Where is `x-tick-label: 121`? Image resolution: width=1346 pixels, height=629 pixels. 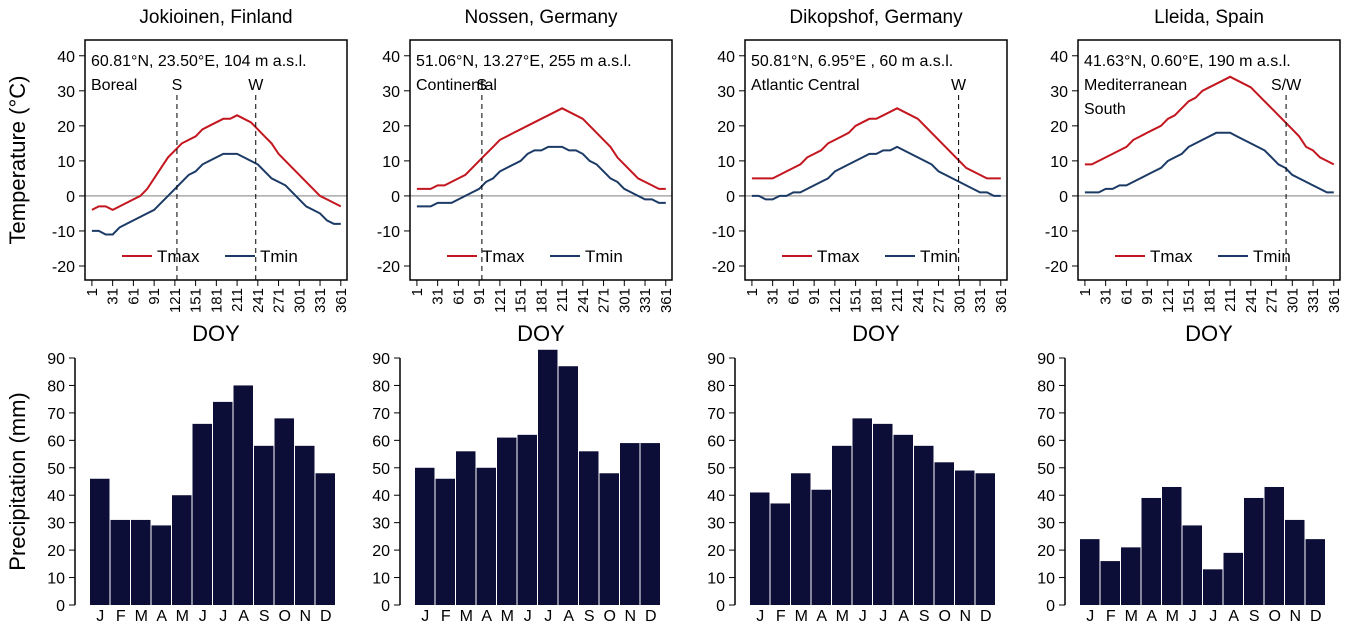
x-tick-label: 121 is located at coordinates (175, 300).